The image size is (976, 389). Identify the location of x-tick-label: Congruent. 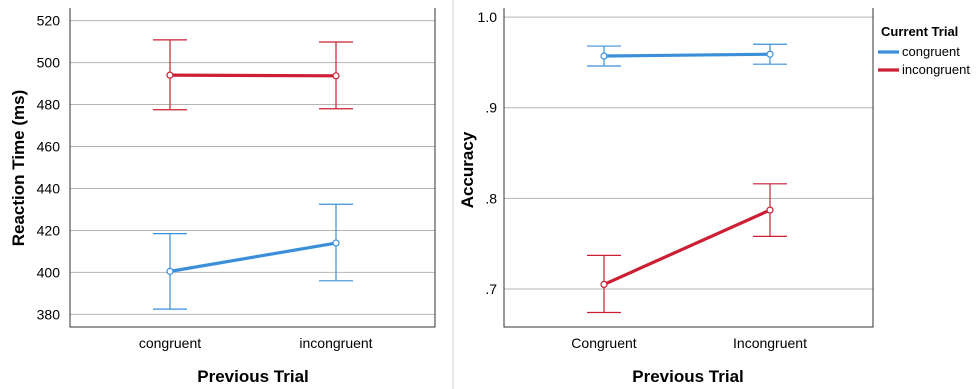
(603, 343).